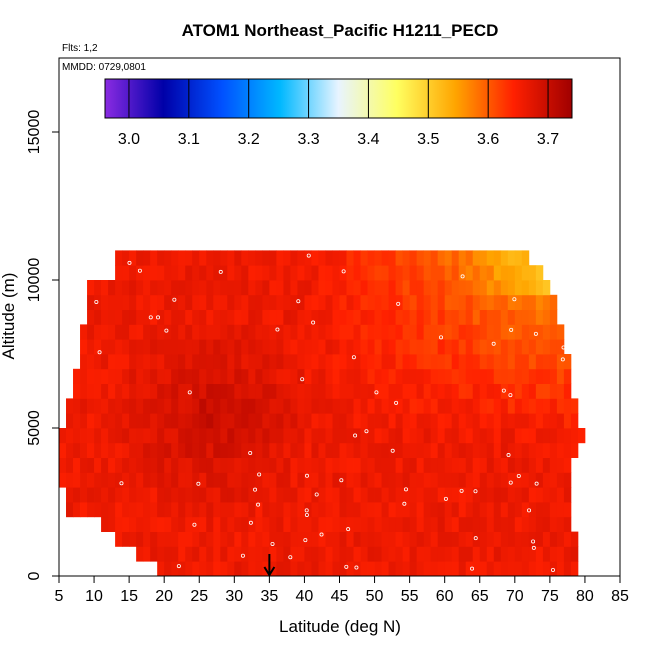 Image resolution: width=650 pixels, height=650 pixels. Describe the element at coordinates (305, 596) in the screenshot. I see `x-tick-label: 40` at that location.